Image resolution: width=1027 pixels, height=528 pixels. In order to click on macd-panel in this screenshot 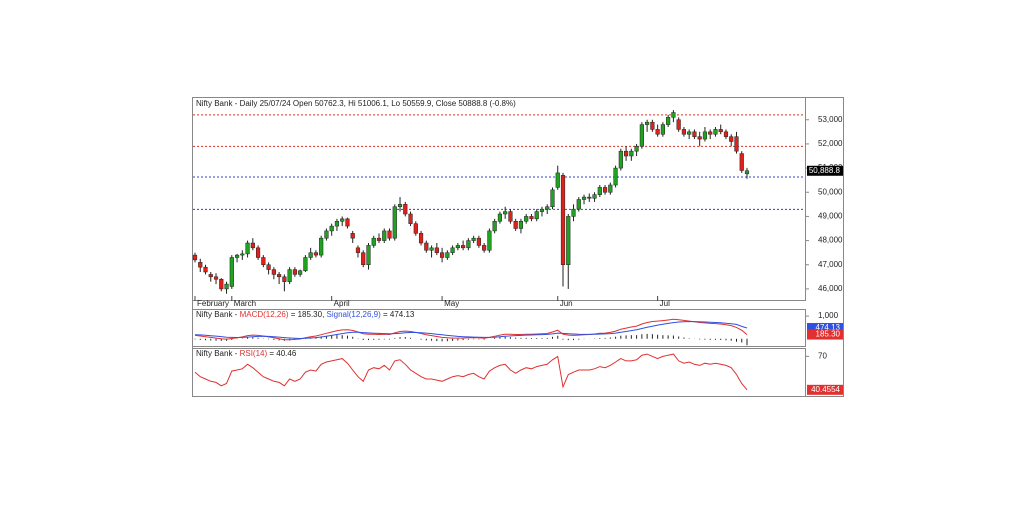, I will do `click(499, 328)`.